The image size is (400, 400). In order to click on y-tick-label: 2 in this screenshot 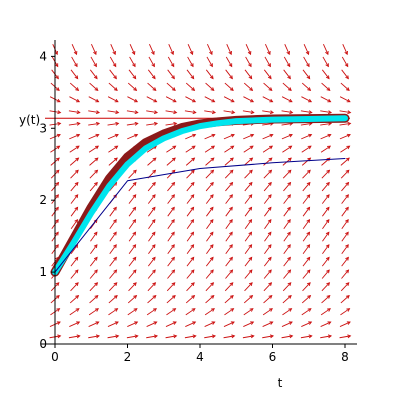, I will do `click(43, 200)`.